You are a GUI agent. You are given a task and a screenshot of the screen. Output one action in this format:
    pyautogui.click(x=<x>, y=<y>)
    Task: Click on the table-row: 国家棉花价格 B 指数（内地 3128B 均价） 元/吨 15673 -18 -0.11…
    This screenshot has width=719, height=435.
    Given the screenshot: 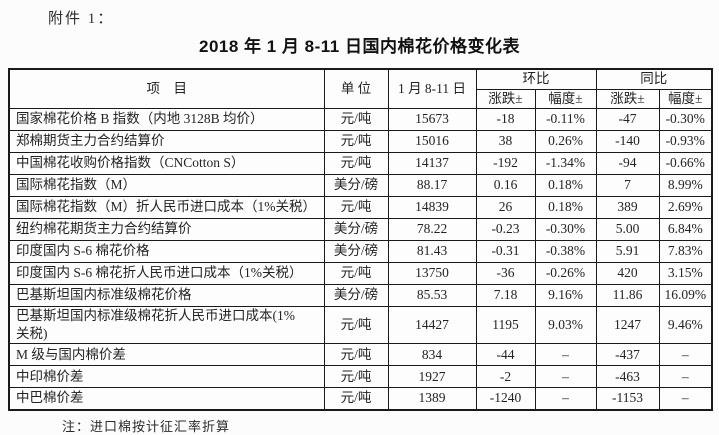 What is the action you would take?
    pyautogui.click(x=360, y=119)
    